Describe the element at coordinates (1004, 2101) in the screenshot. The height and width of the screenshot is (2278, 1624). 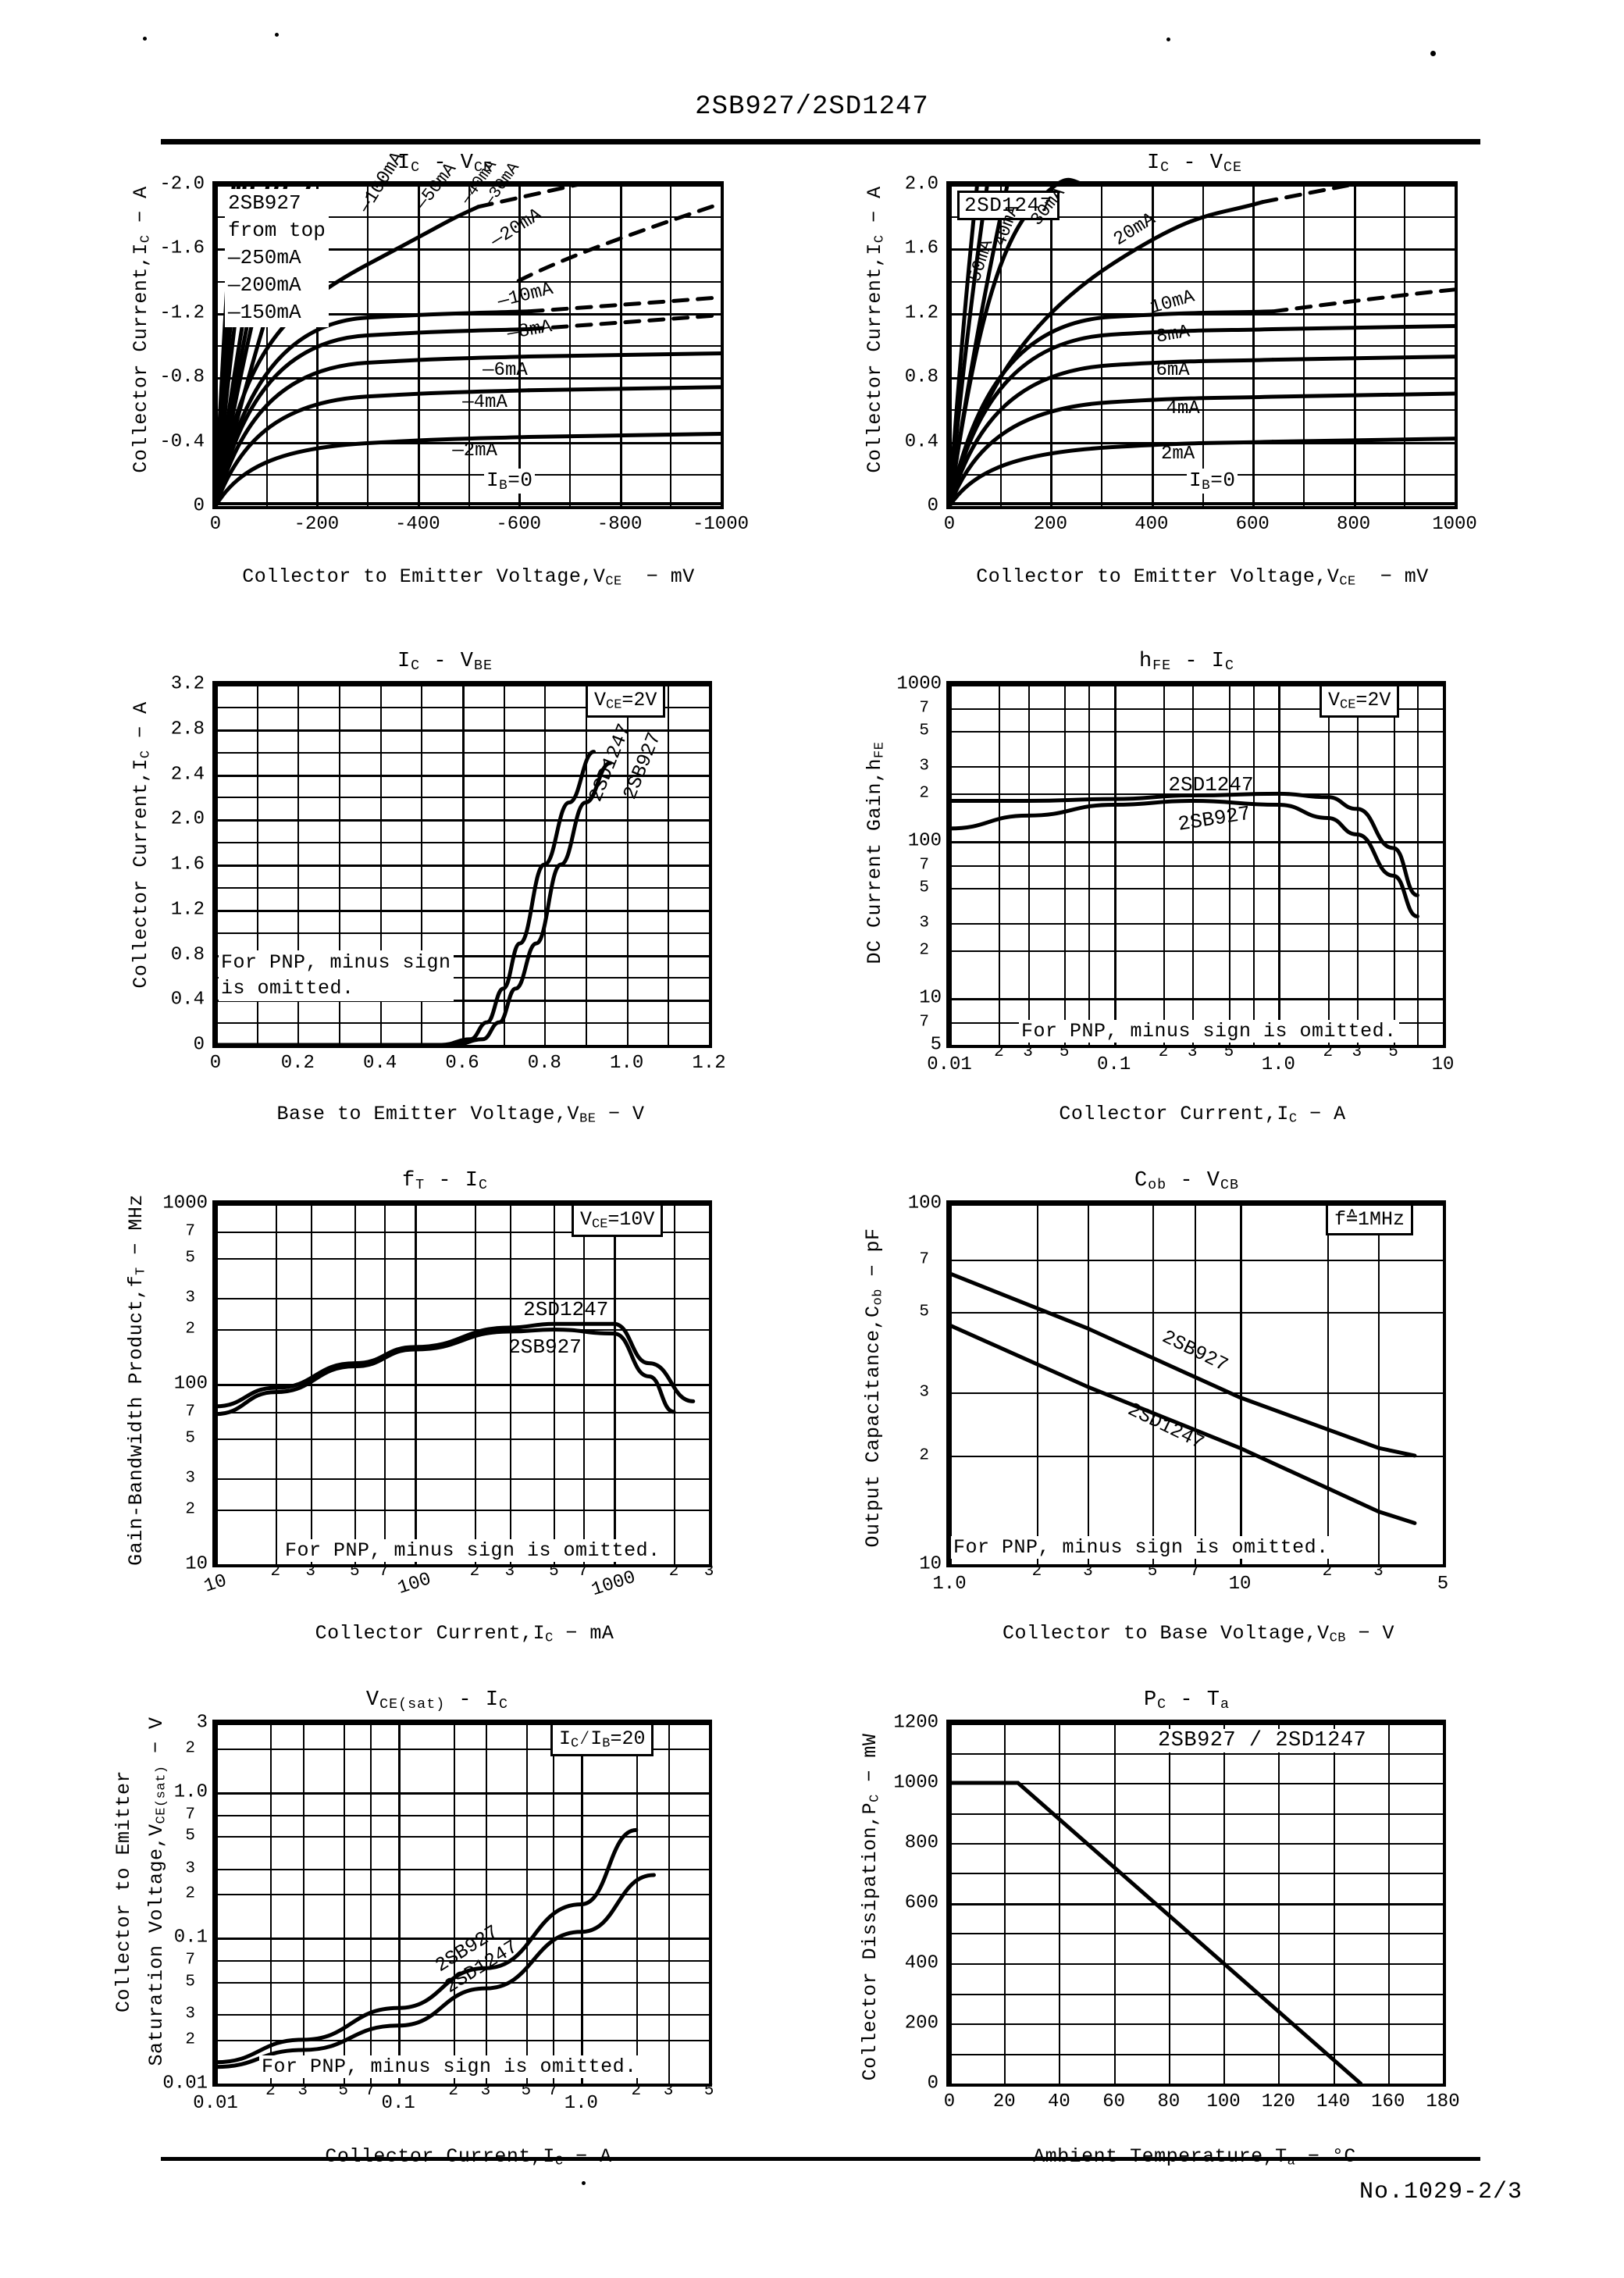
I see `x-tick-label: 20` at that location.